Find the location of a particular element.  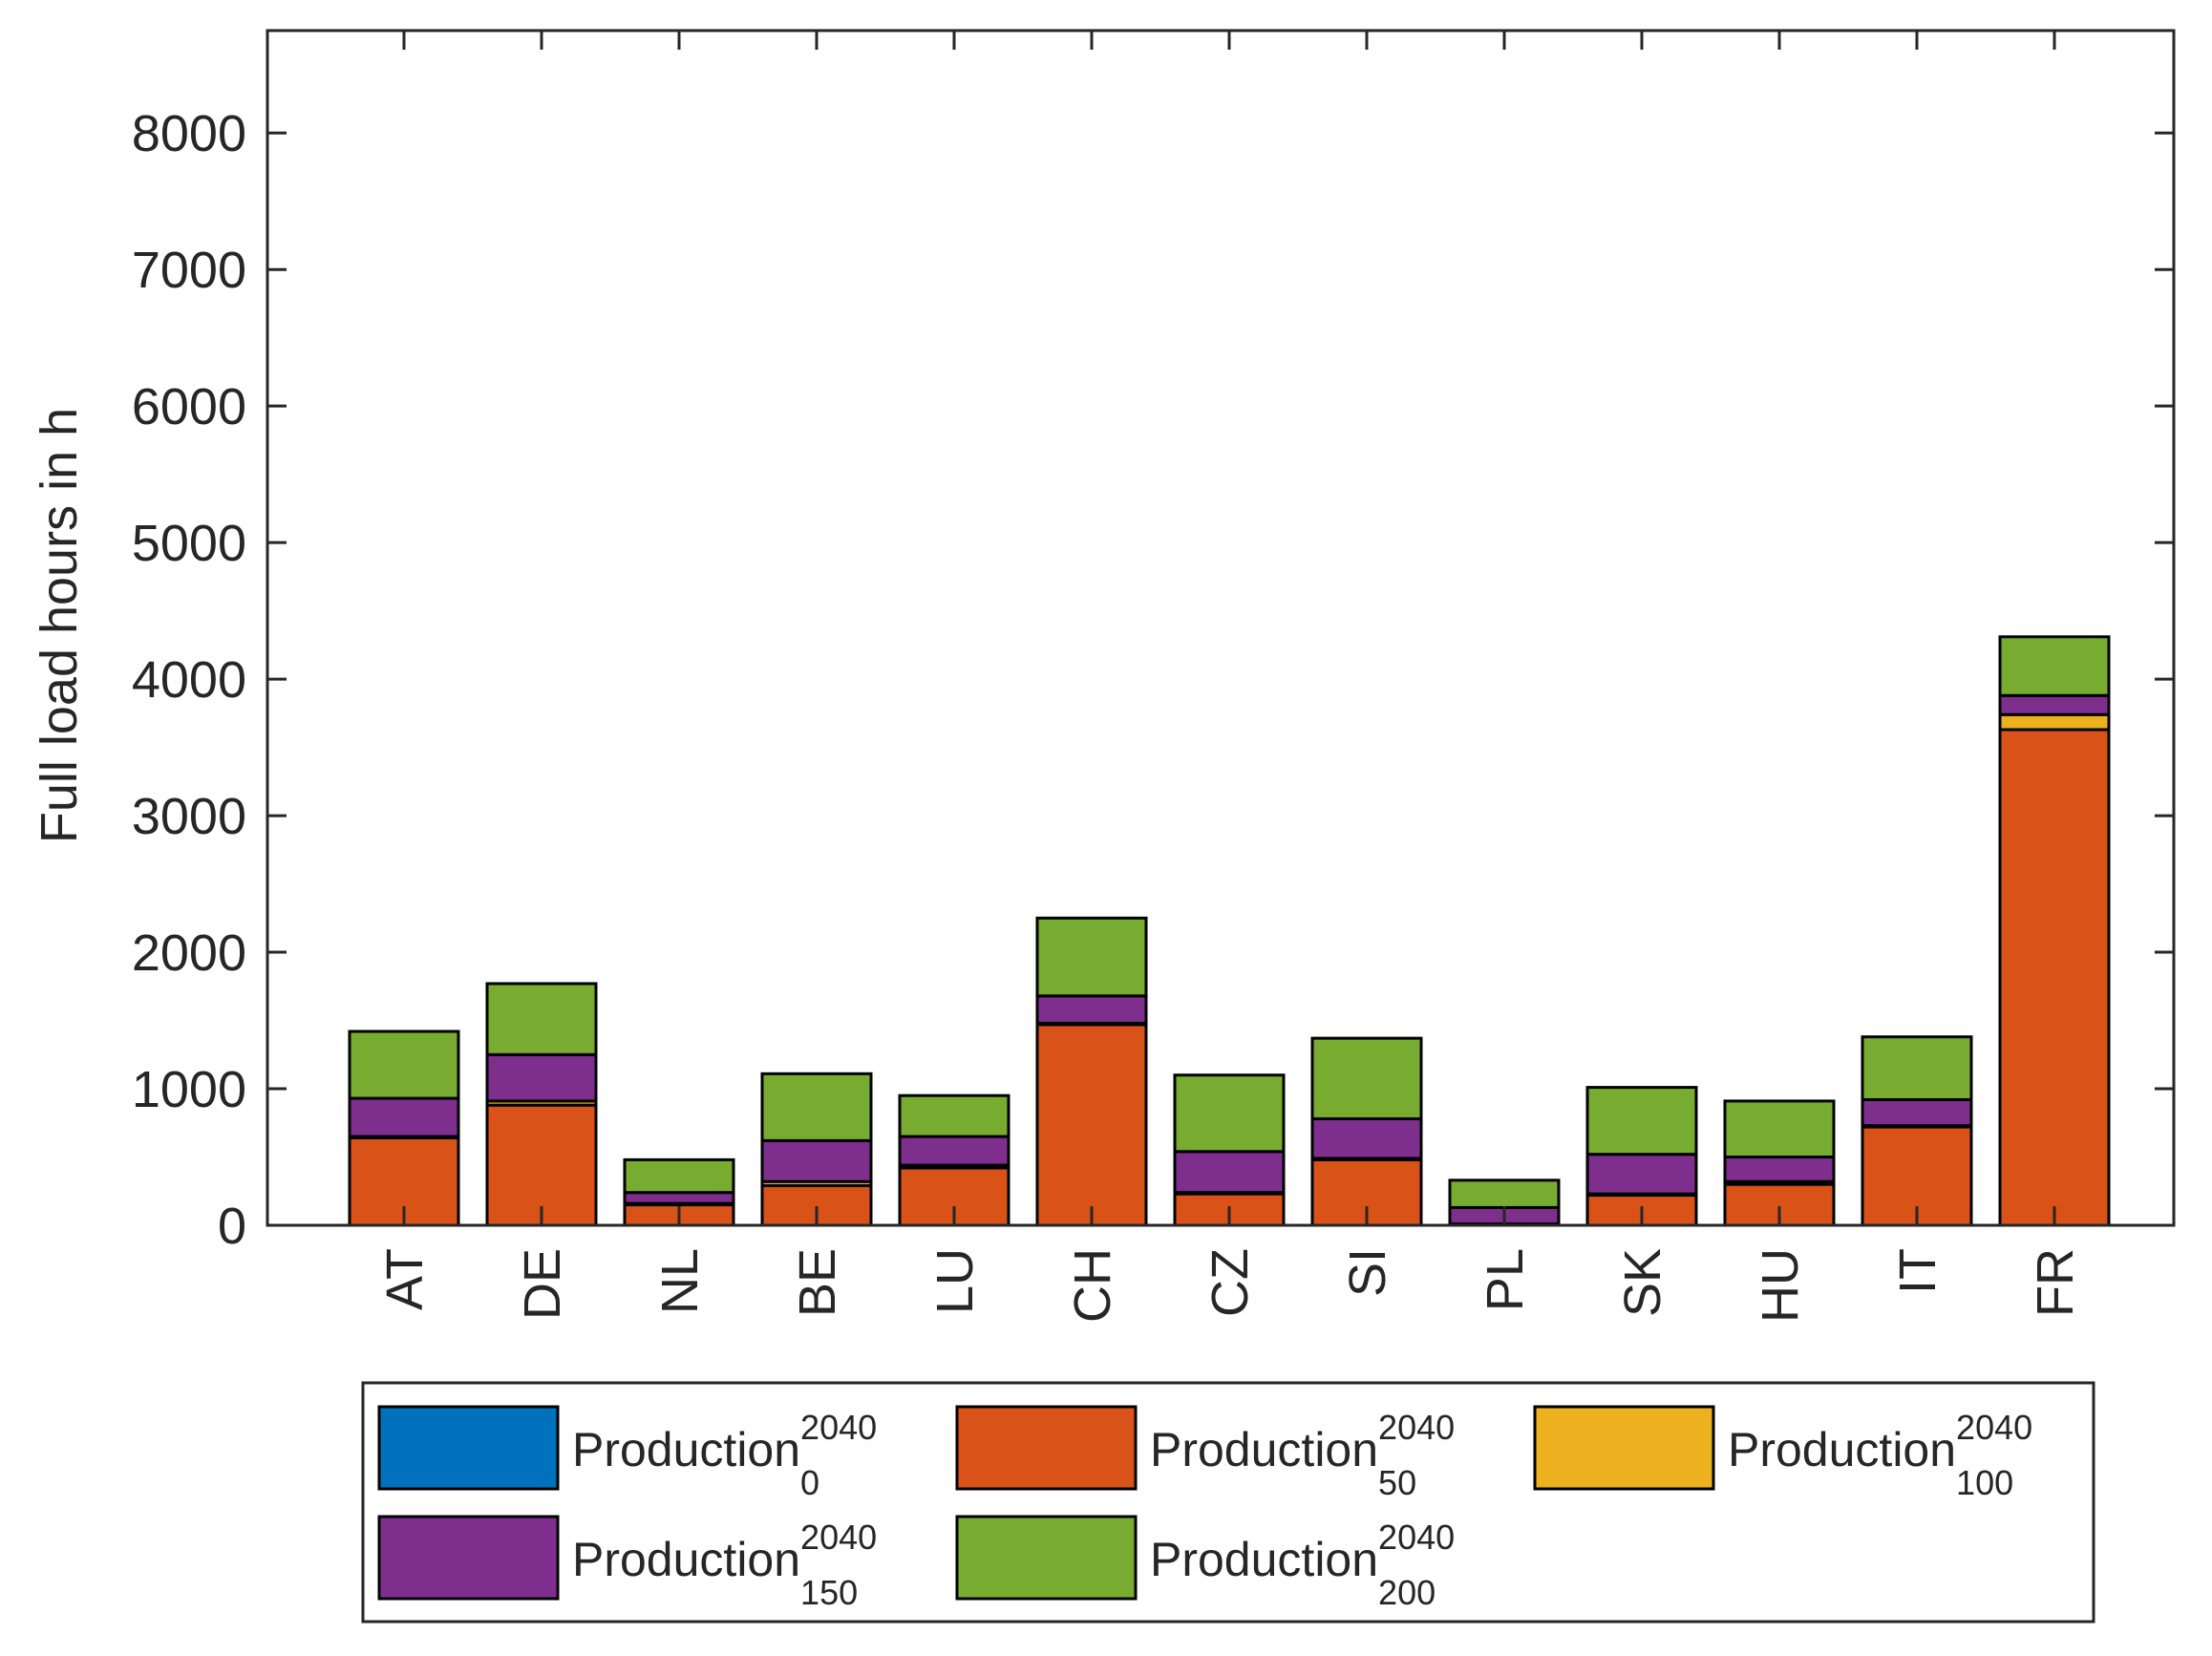

legend-label-150: Production2040 150 is located at coordinates (724, 1565).